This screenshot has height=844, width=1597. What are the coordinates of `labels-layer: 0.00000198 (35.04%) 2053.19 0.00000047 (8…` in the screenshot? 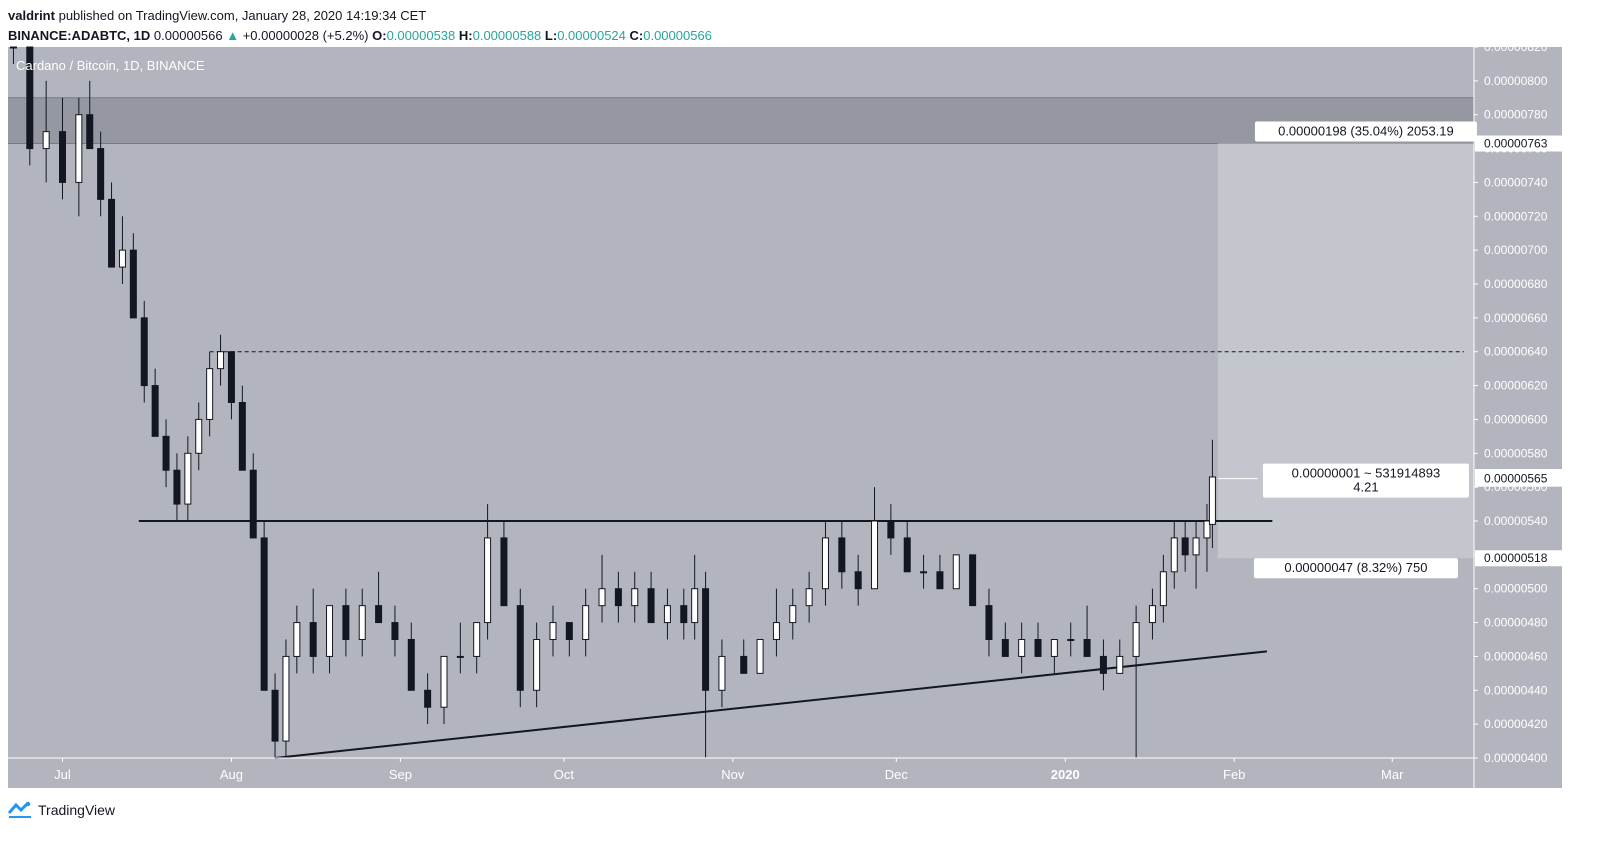 It's located at (1365, 350).